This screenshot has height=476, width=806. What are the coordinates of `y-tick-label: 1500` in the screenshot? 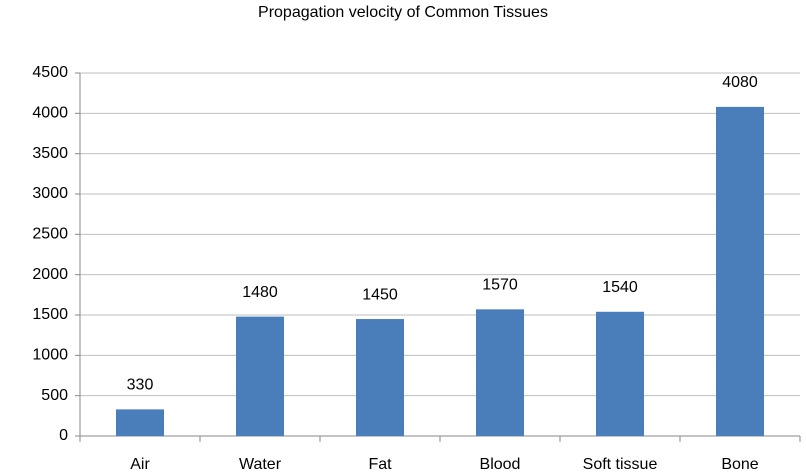 It's located at (50, 314).